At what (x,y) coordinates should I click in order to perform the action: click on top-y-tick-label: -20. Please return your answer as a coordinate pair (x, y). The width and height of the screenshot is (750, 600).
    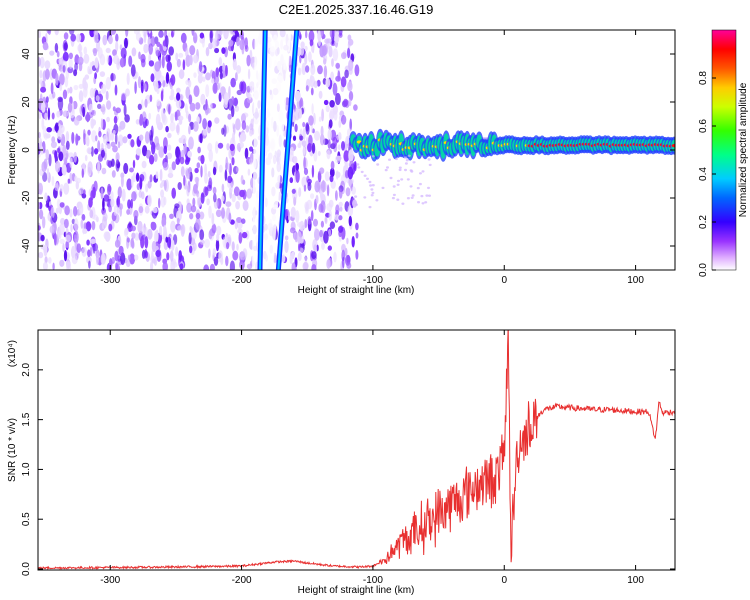
    Looking at the image, I should click on (26, 197).